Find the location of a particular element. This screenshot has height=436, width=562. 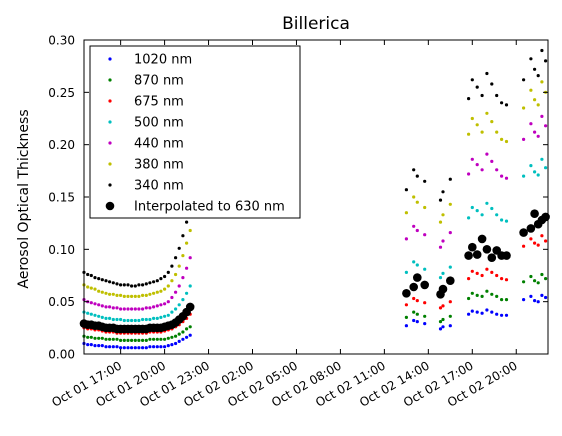

y-tick-label: 0.30 is located at coordinates (61, 41).